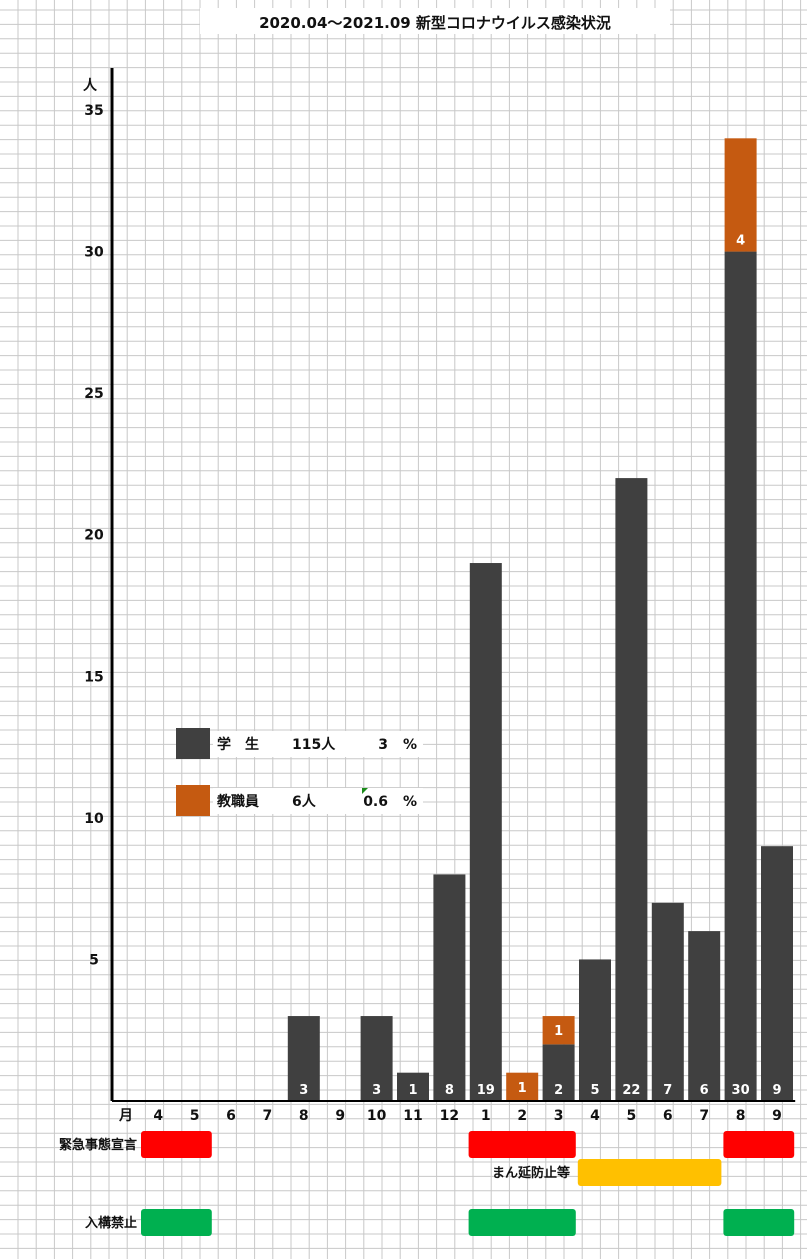  What do you see at coordinates (94, 253) in the screenshot?
I see `y-tick-label: 30` at bounding box center [94, 253].